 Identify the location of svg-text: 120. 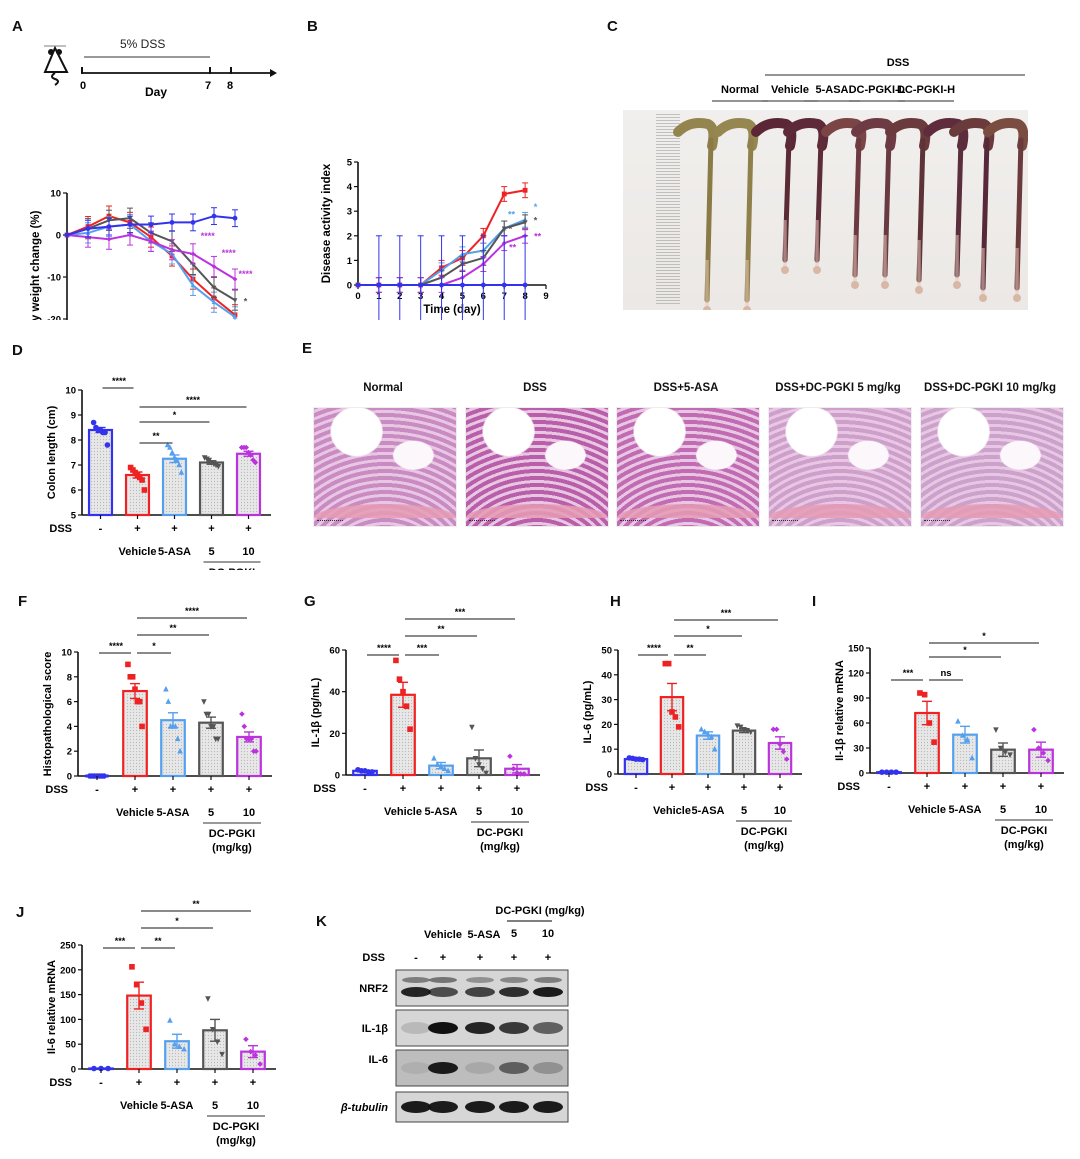
(856, 674).